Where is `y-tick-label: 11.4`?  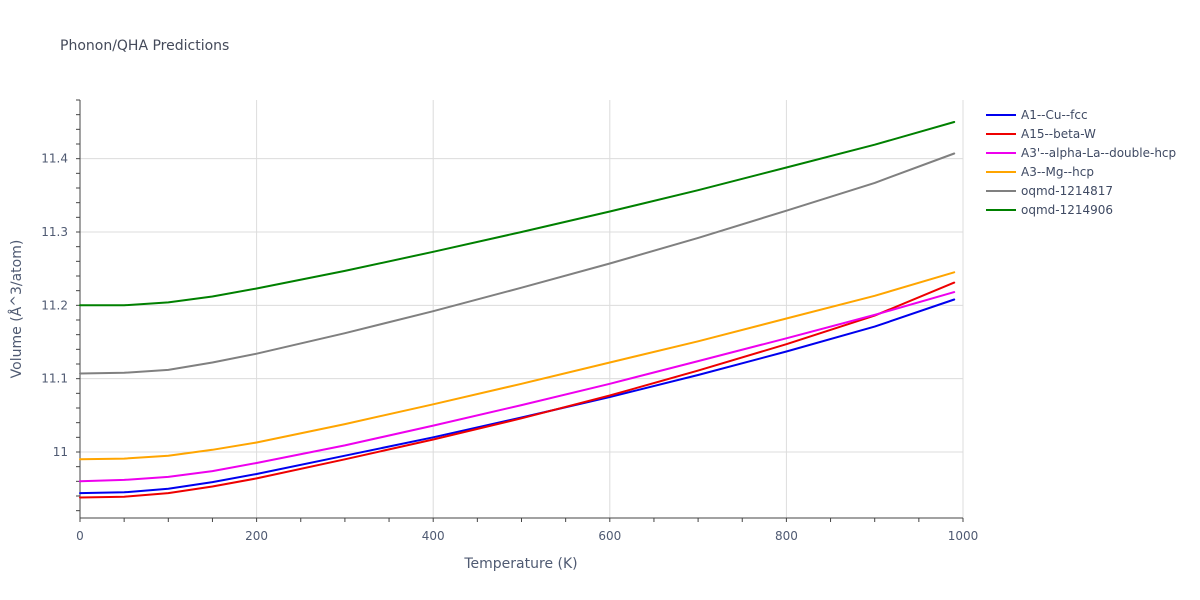 y-tick-label: 11.4 is located at coordinates (54, 159).